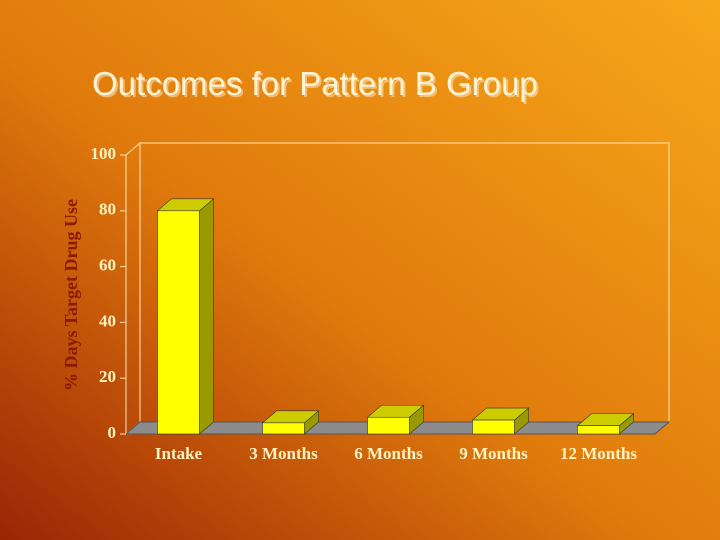 Image resolution: width=720 pixels, height=540 pixels. What do you see at coordinates (107, 209) in the screenshot?
I see `y-tick-label: 80` at bounding box center [107, 209].